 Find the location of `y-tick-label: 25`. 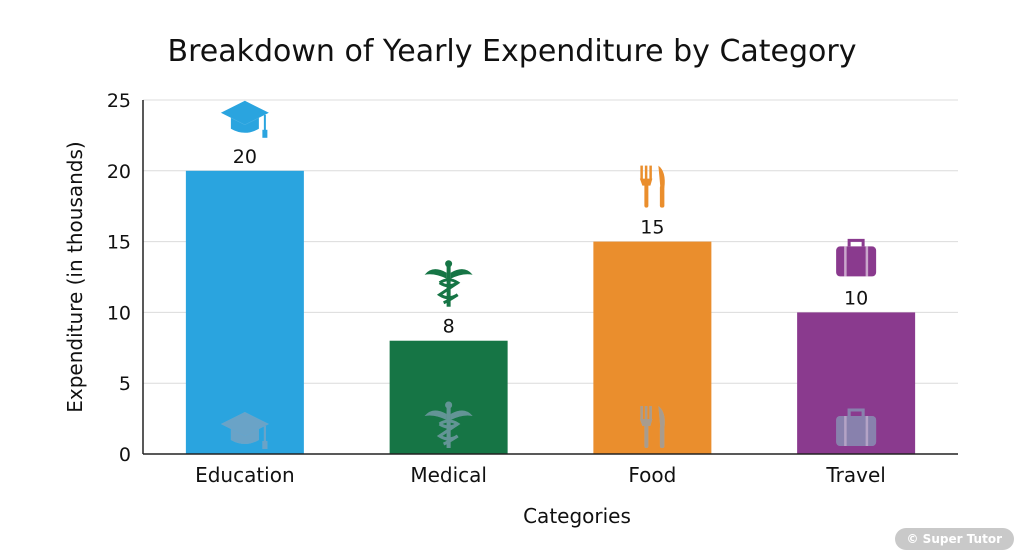

y-tick-label: 25 is located at coordinates (119, 101).